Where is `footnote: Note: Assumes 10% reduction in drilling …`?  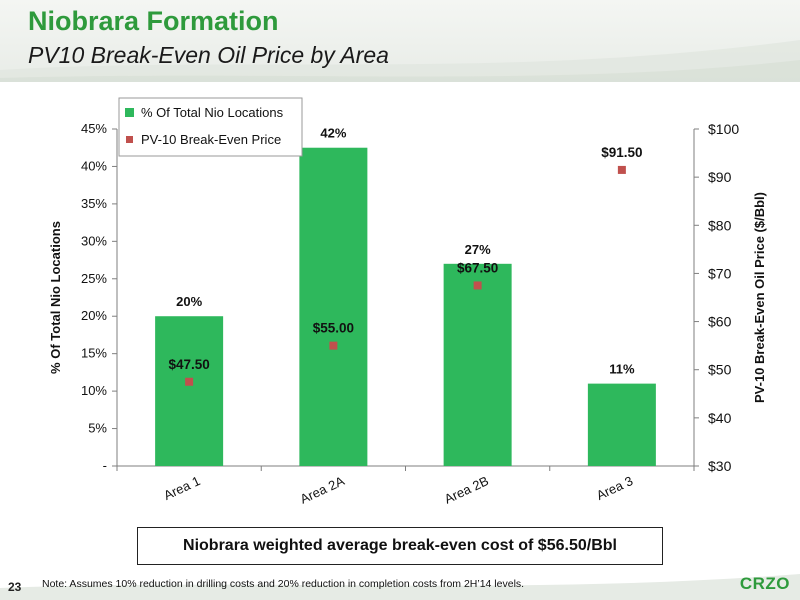 footnote: Note: Assumes 10% reduction in drilling … is located at coordinates (283, 584).